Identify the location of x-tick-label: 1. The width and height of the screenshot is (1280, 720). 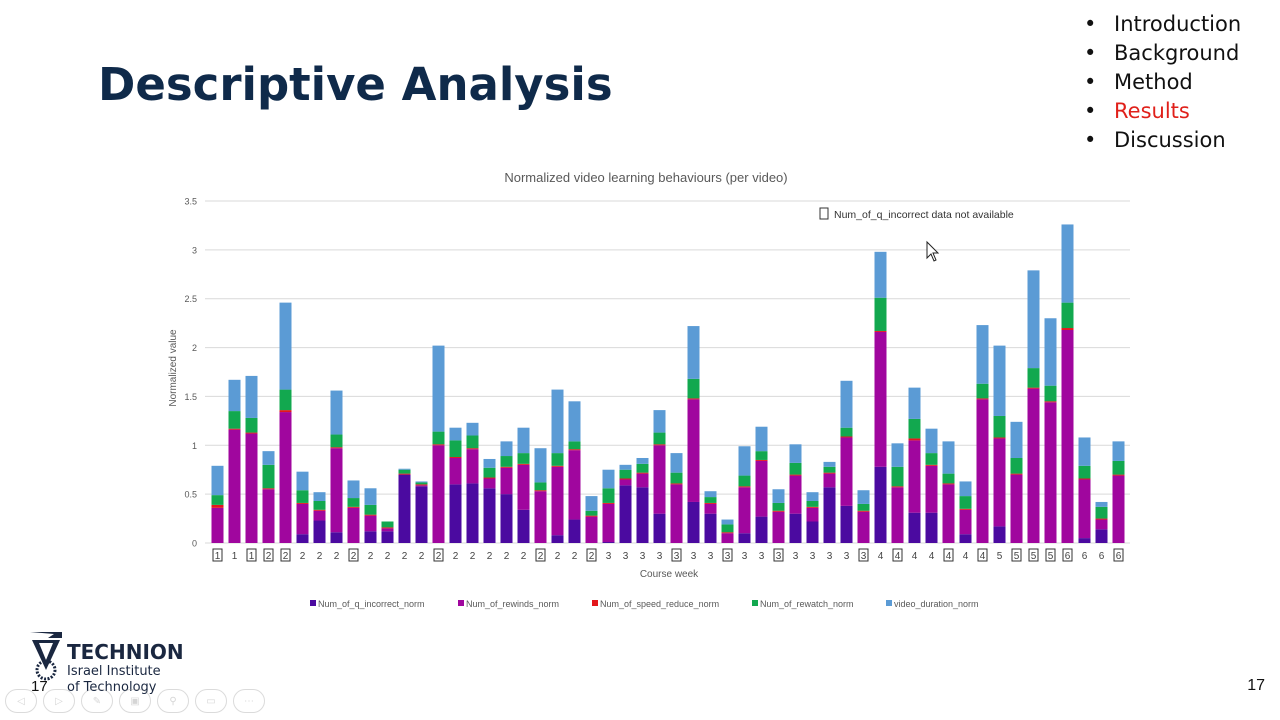
(218, 556).